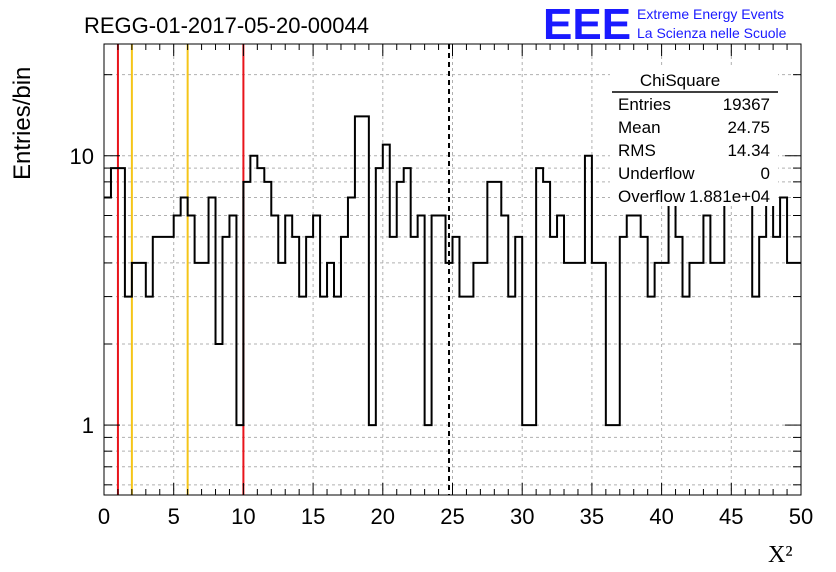 The height and width of the screenshot is (572, 836). Describe the element at coordinates (174, 516) in the screenshot. I see `x-tick-label: 5` at that location.